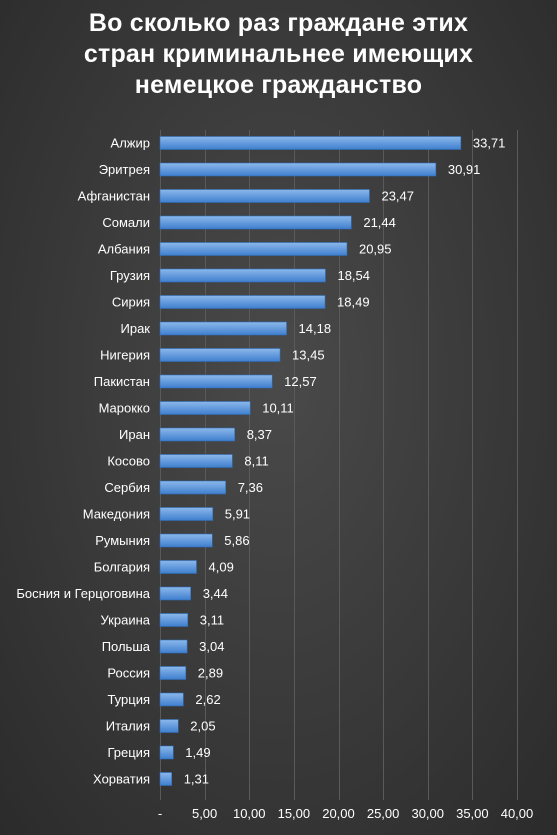 The width and height of the screenshot is (557, 835). What do you see at coordinates (236, 540) in the screenshot?
I see `data-label: 5,86` at bounding box center [236, 540].